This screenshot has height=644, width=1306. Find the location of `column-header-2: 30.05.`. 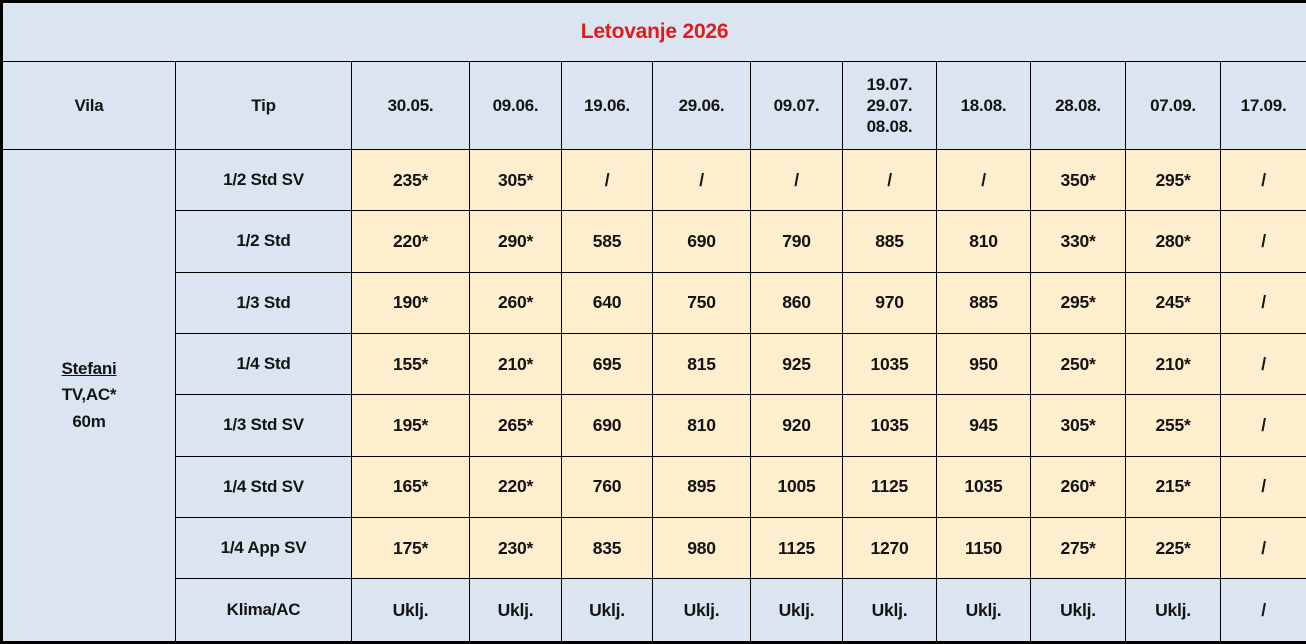

column-header-2: 30.05. is located at coordinates (410, 105).